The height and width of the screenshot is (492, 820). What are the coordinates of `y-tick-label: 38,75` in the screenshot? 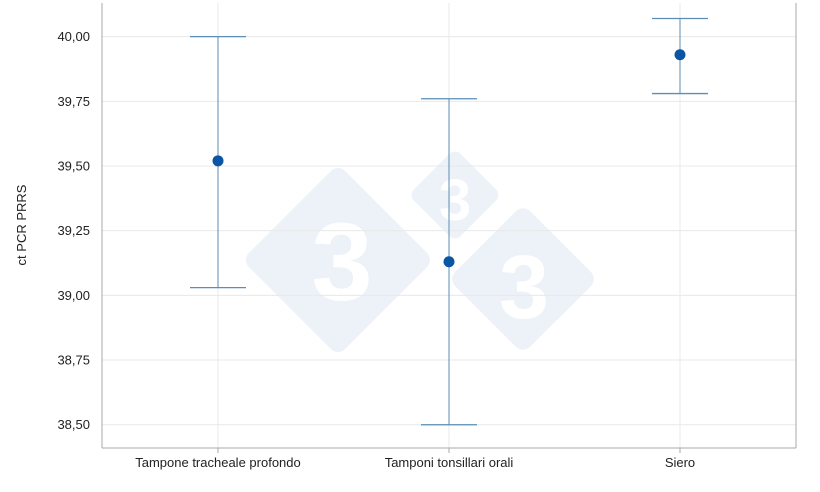 It's located at (73, 360).